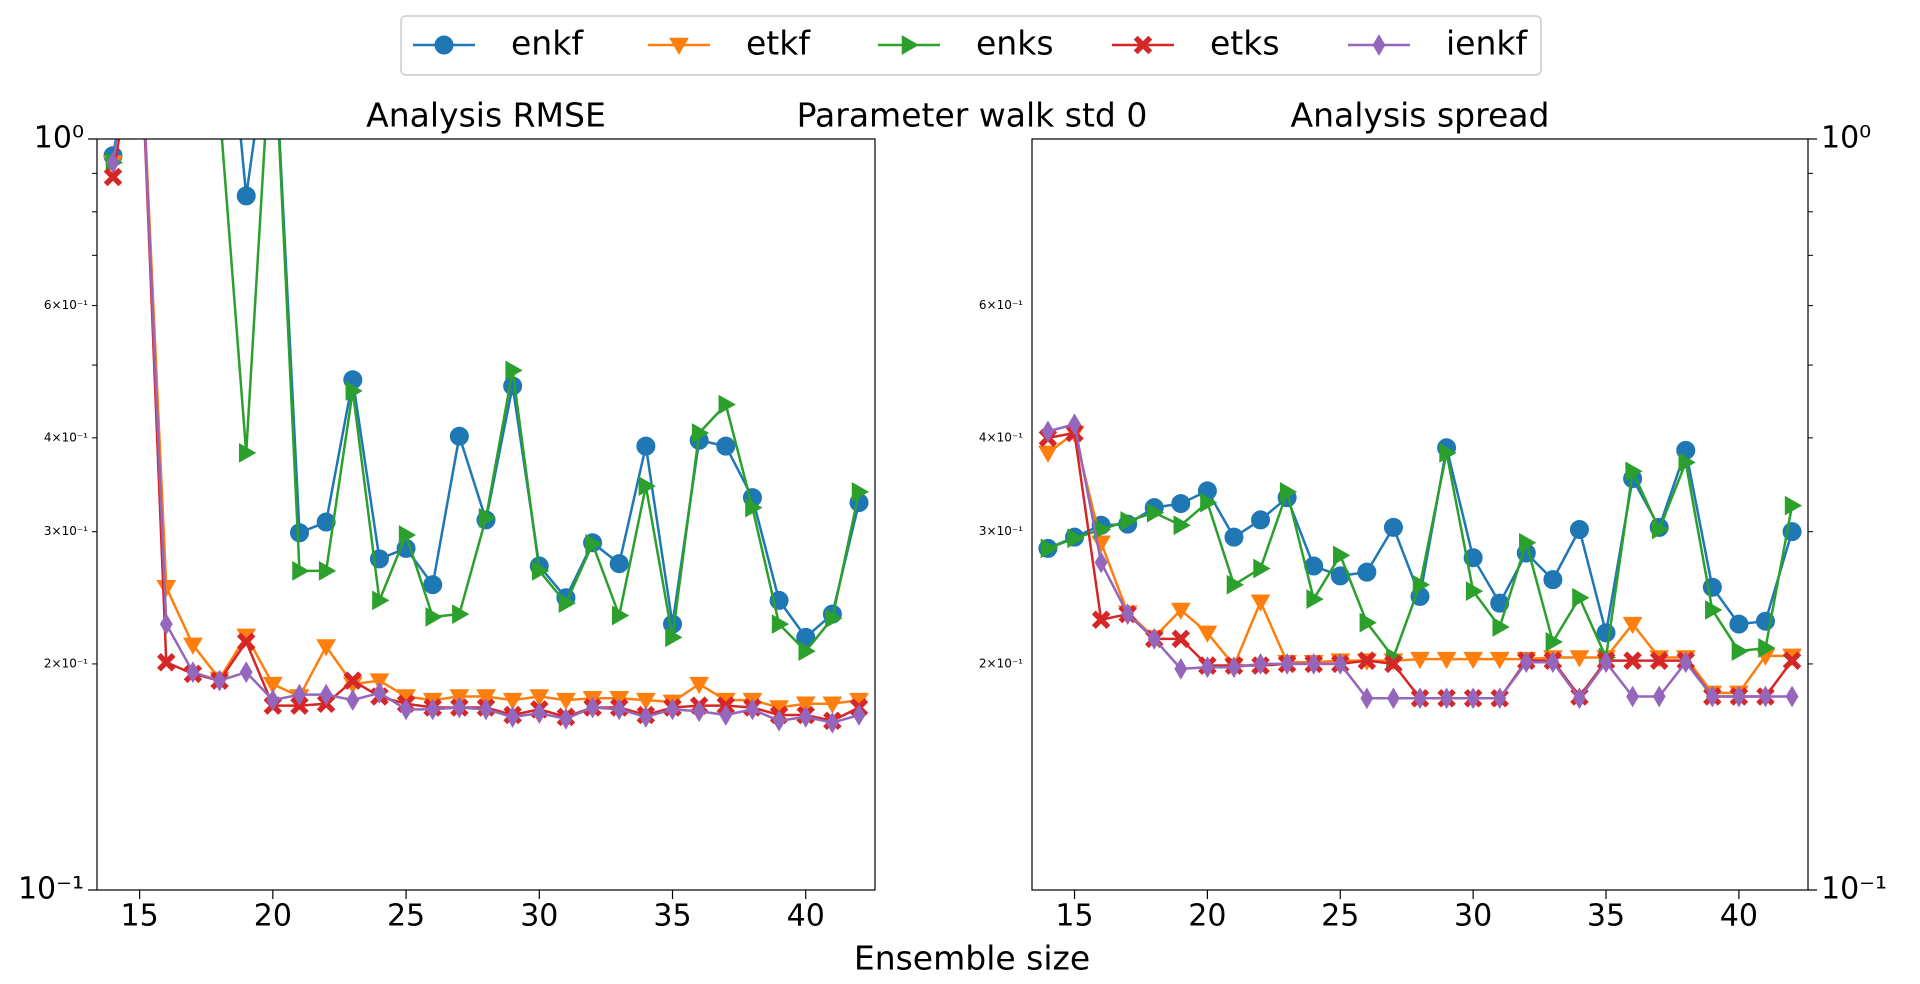  Describe the element at coordinates (1854, 889) in the screenshot. I see `y-tick-label: 10⁻¹` at that location.